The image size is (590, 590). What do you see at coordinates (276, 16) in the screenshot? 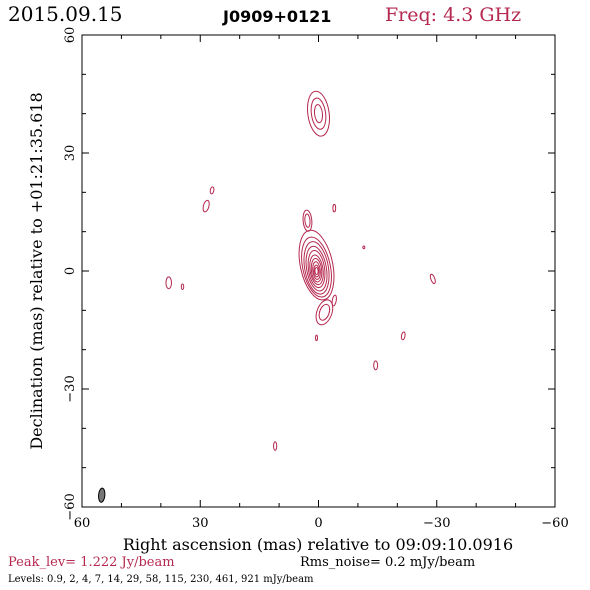
I see `source-name: J0909+0121` at bounding box center [276, 16].